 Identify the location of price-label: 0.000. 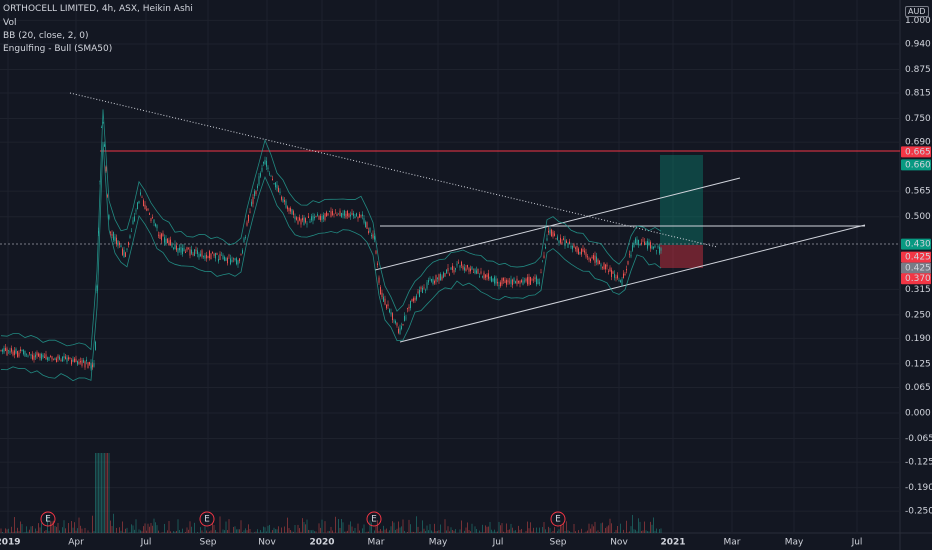
(918, 414).